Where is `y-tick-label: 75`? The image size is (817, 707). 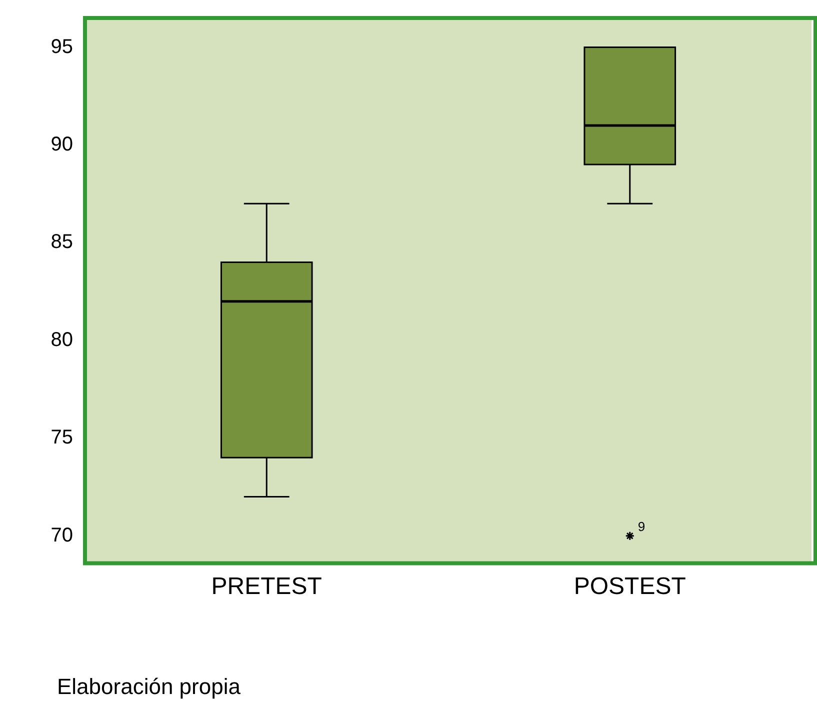 y-tick-label: 75 is located at coordinates (61, 437).